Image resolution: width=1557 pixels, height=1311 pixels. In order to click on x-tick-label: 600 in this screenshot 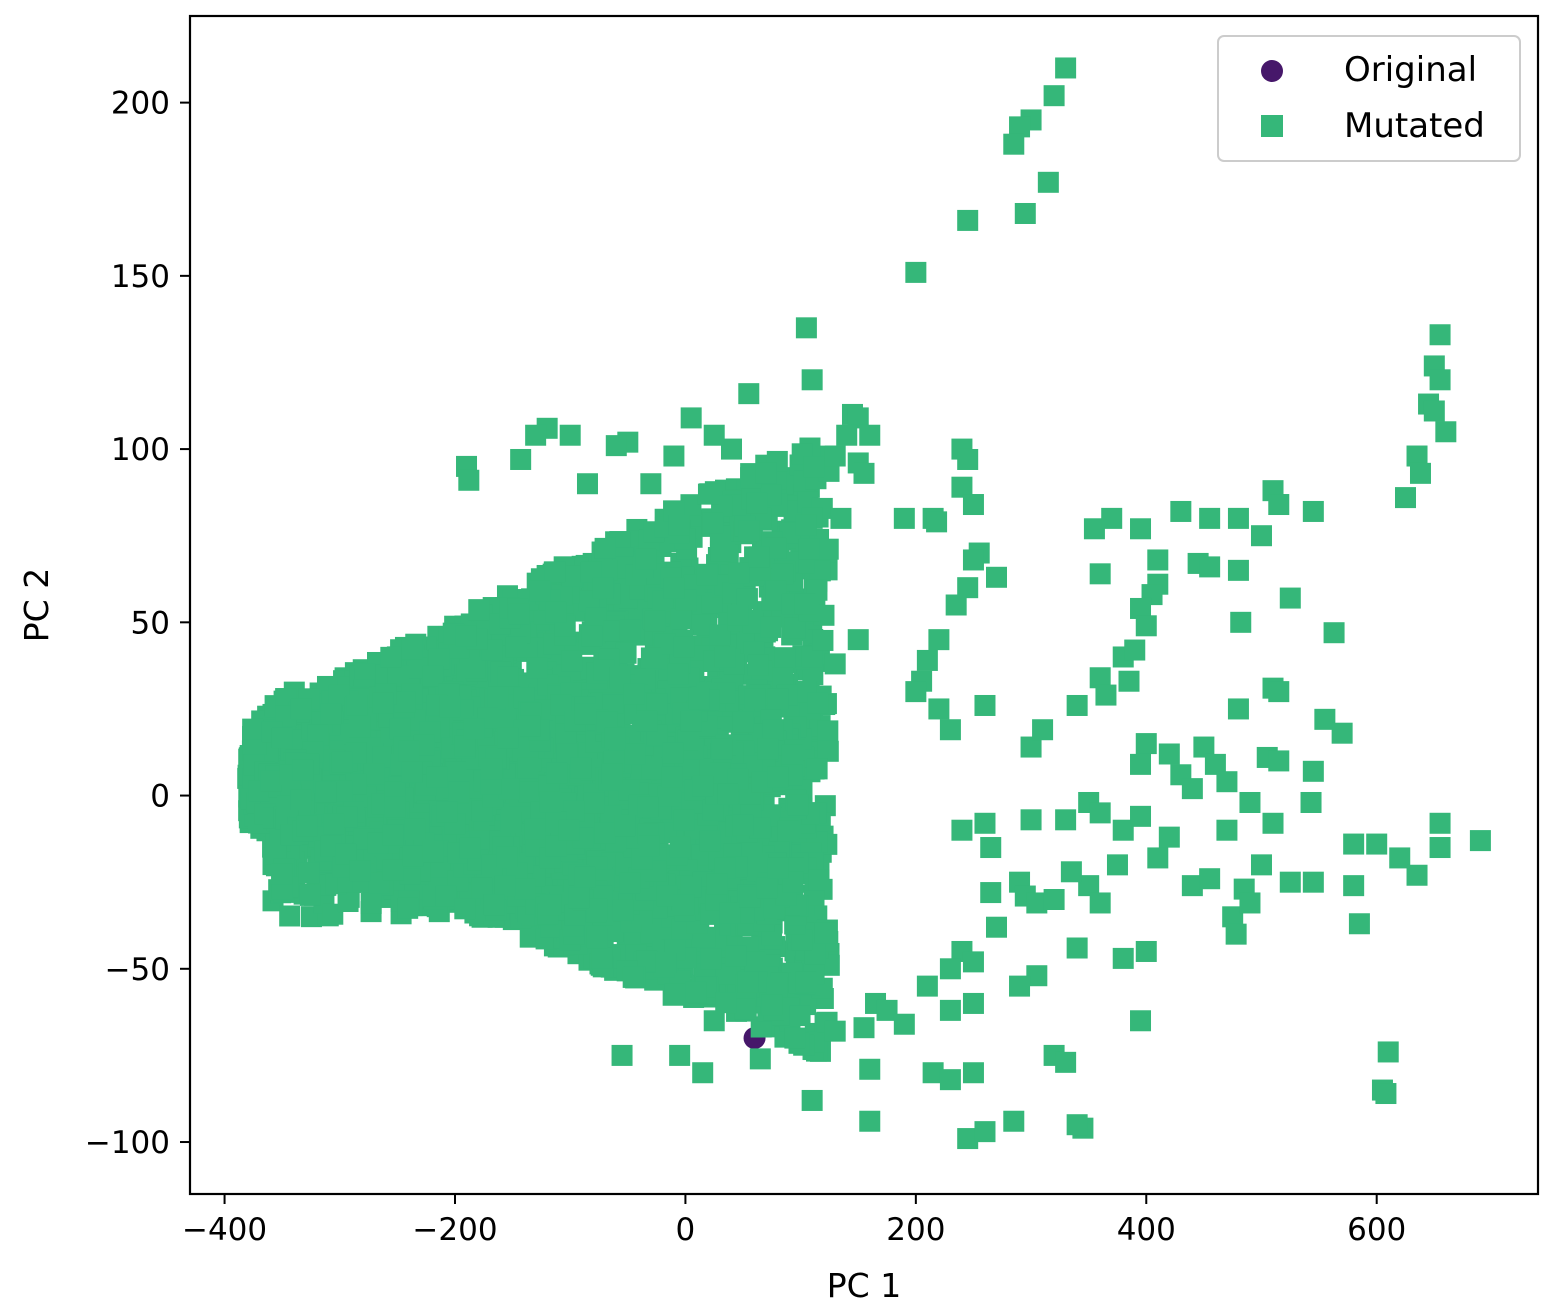, I will do `click(1376, 1230)`.